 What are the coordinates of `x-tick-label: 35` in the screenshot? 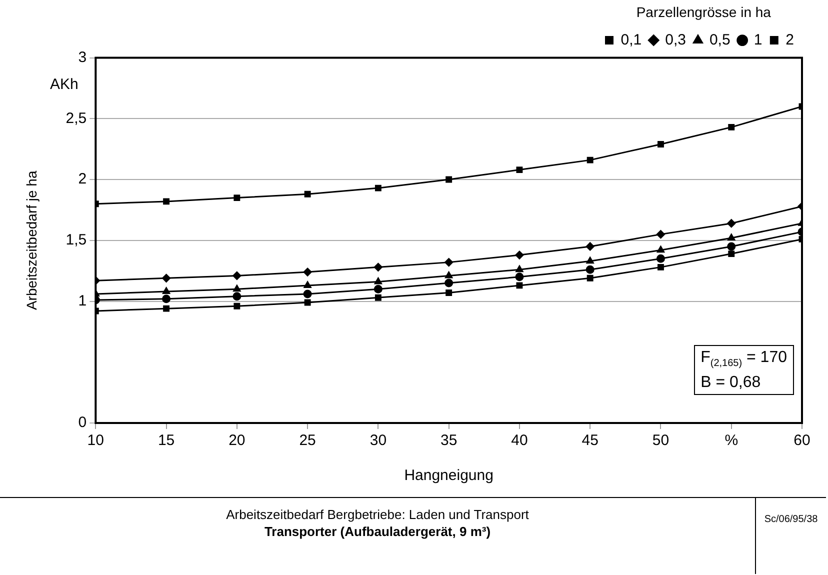 It's located at (449, 441).